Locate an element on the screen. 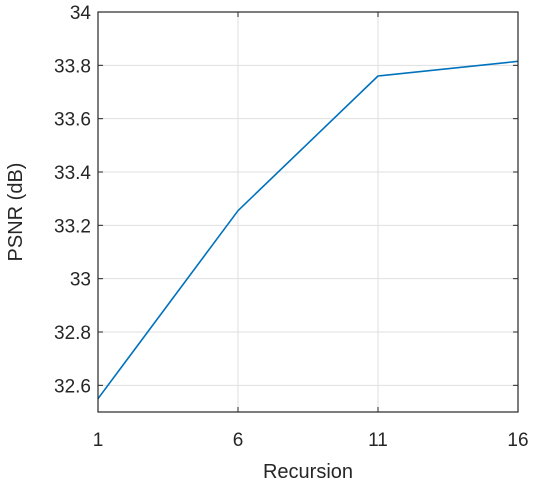  y-tick-label: 32.8 is located at coordinates (72, 333).